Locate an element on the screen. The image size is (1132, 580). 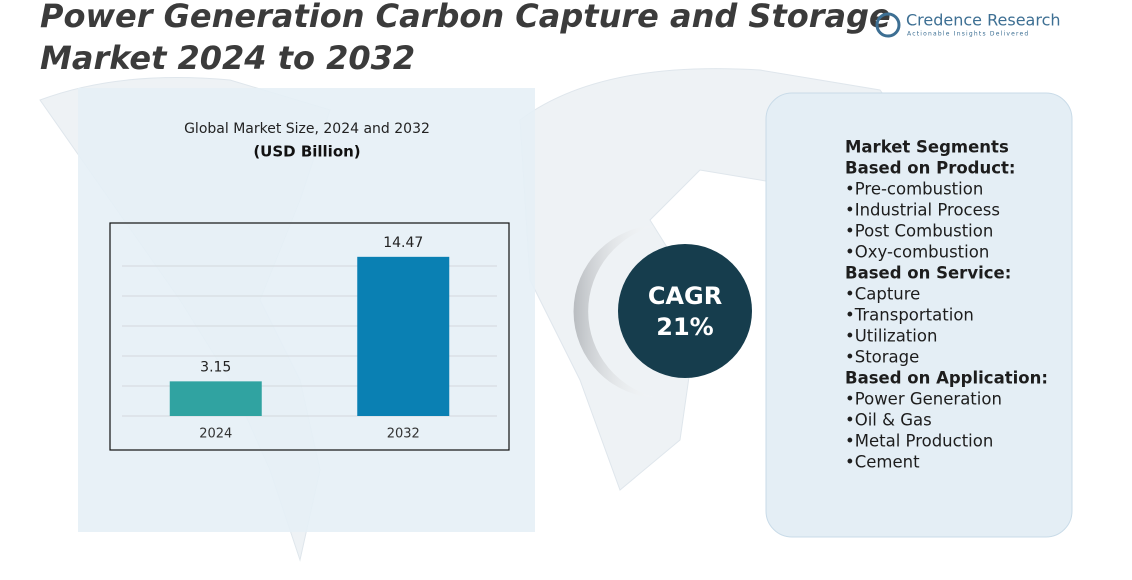
segment-item: •Storage is located at coordinates (882, 357).